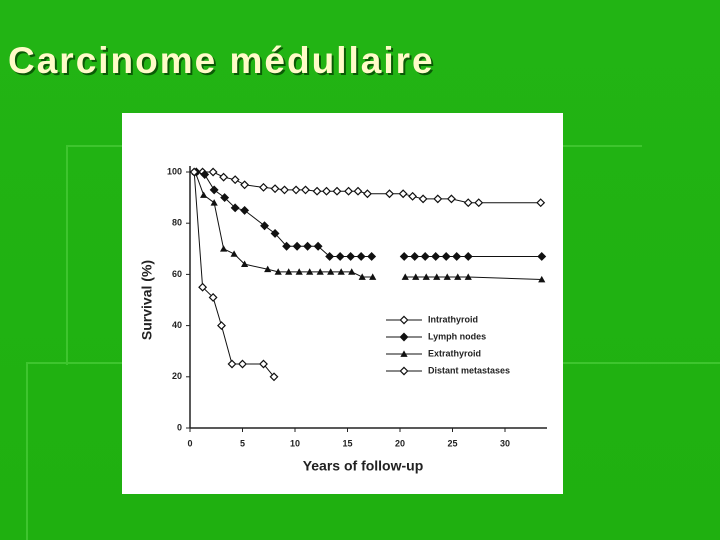 This screenshot has height=540, width=720. I want to click on slide-title: Carcinome médullaire, so click(221, 60).